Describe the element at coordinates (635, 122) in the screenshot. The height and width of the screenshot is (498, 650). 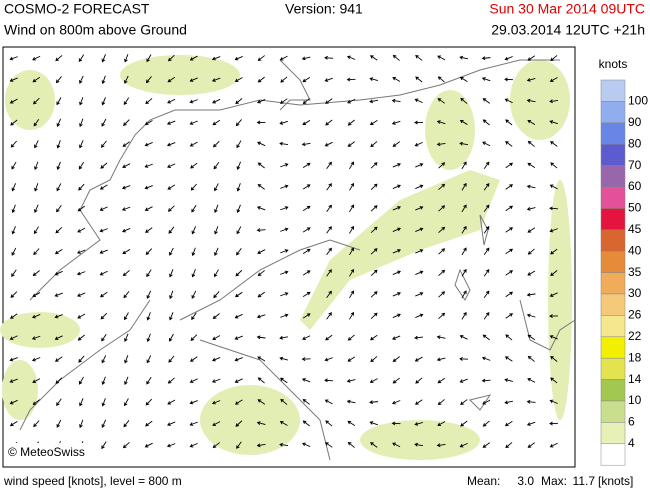
I see `legend-label: 90` at that location.